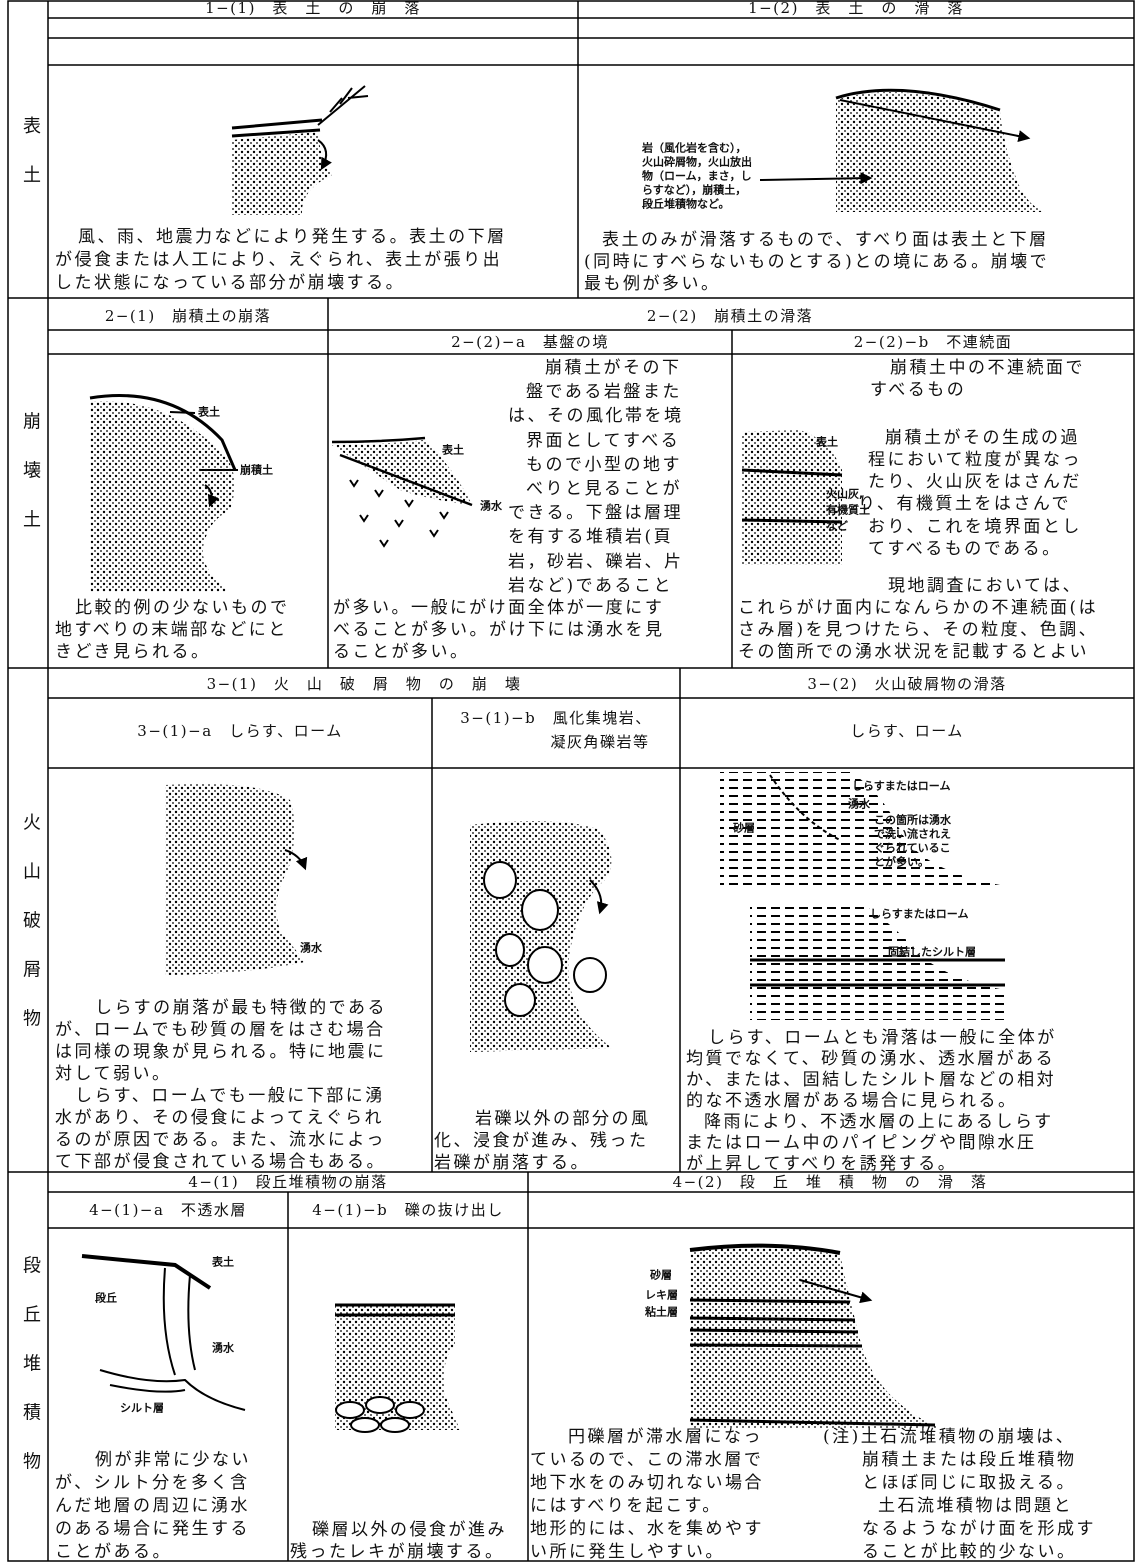  Describe the element at coordinates (933, 342) in the screenshot. I see `subheader: 2−(2)−b 不連続面` at that location.